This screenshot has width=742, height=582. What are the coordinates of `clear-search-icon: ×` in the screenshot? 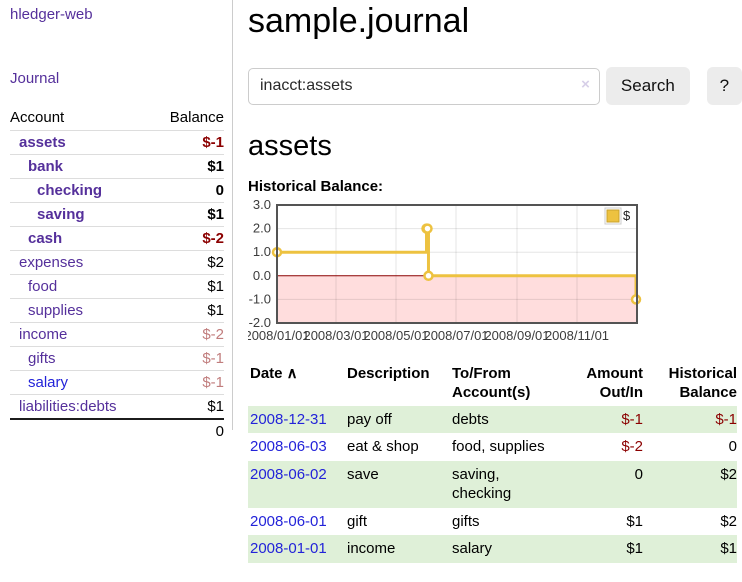 It's located at (585, 84).